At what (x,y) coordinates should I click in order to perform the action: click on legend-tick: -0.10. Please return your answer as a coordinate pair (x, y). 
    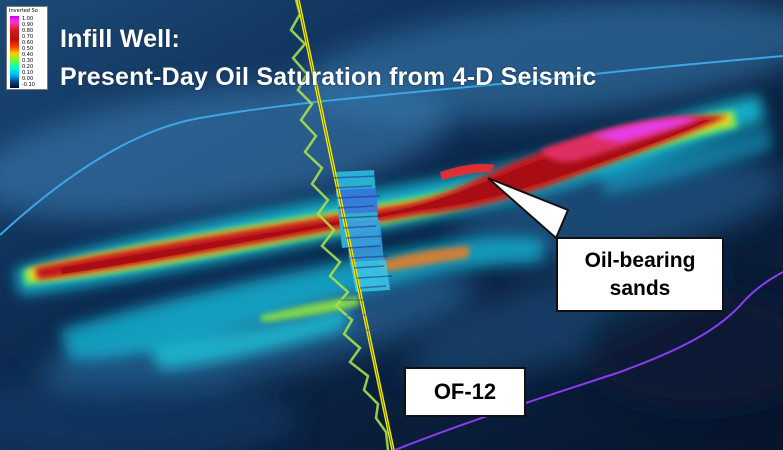
    Looking at the image, I should click on (28, 85).